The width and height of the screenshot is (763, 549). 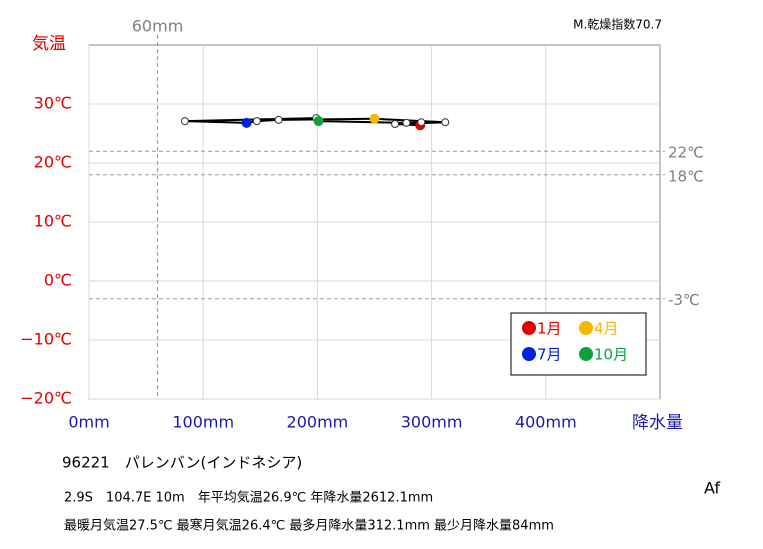 What do you see at coordinates (578, 344) in the screenshot?
I see `legend: 1月 4月 7月 10月` at bounding box center [578, 344].